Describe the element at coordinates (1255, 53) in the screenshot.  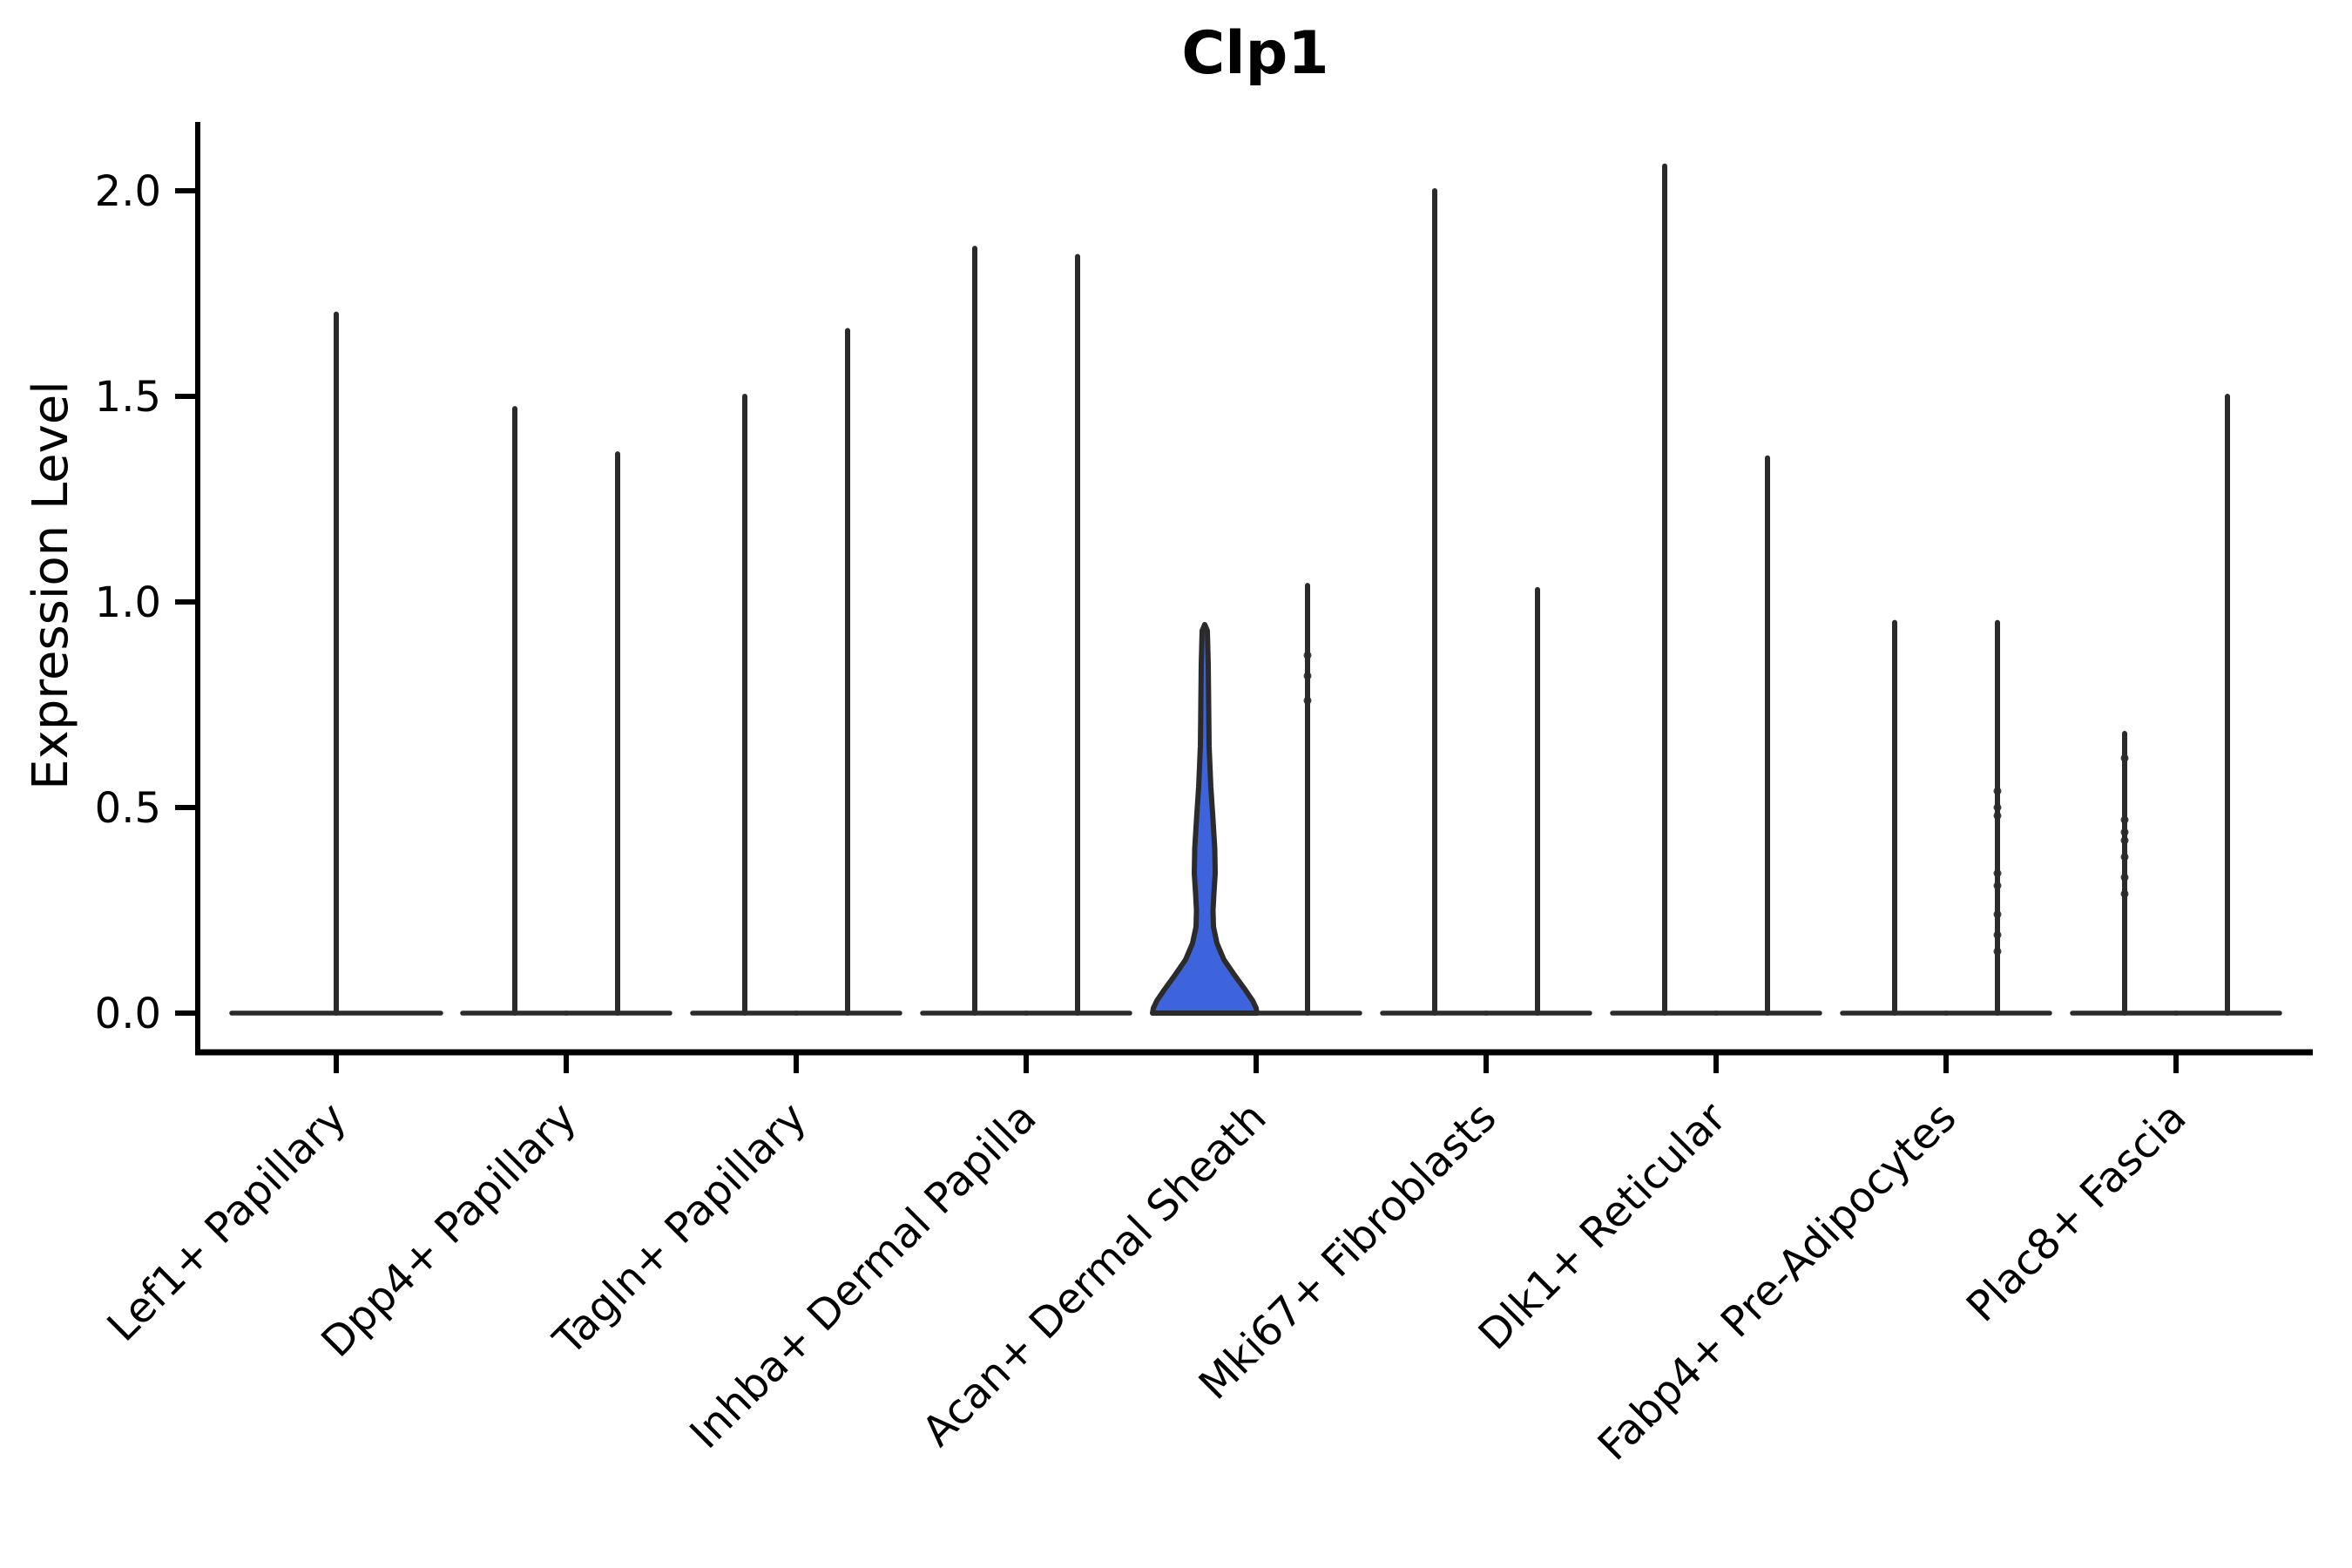
I see `chart-title: Clp1` at that location.